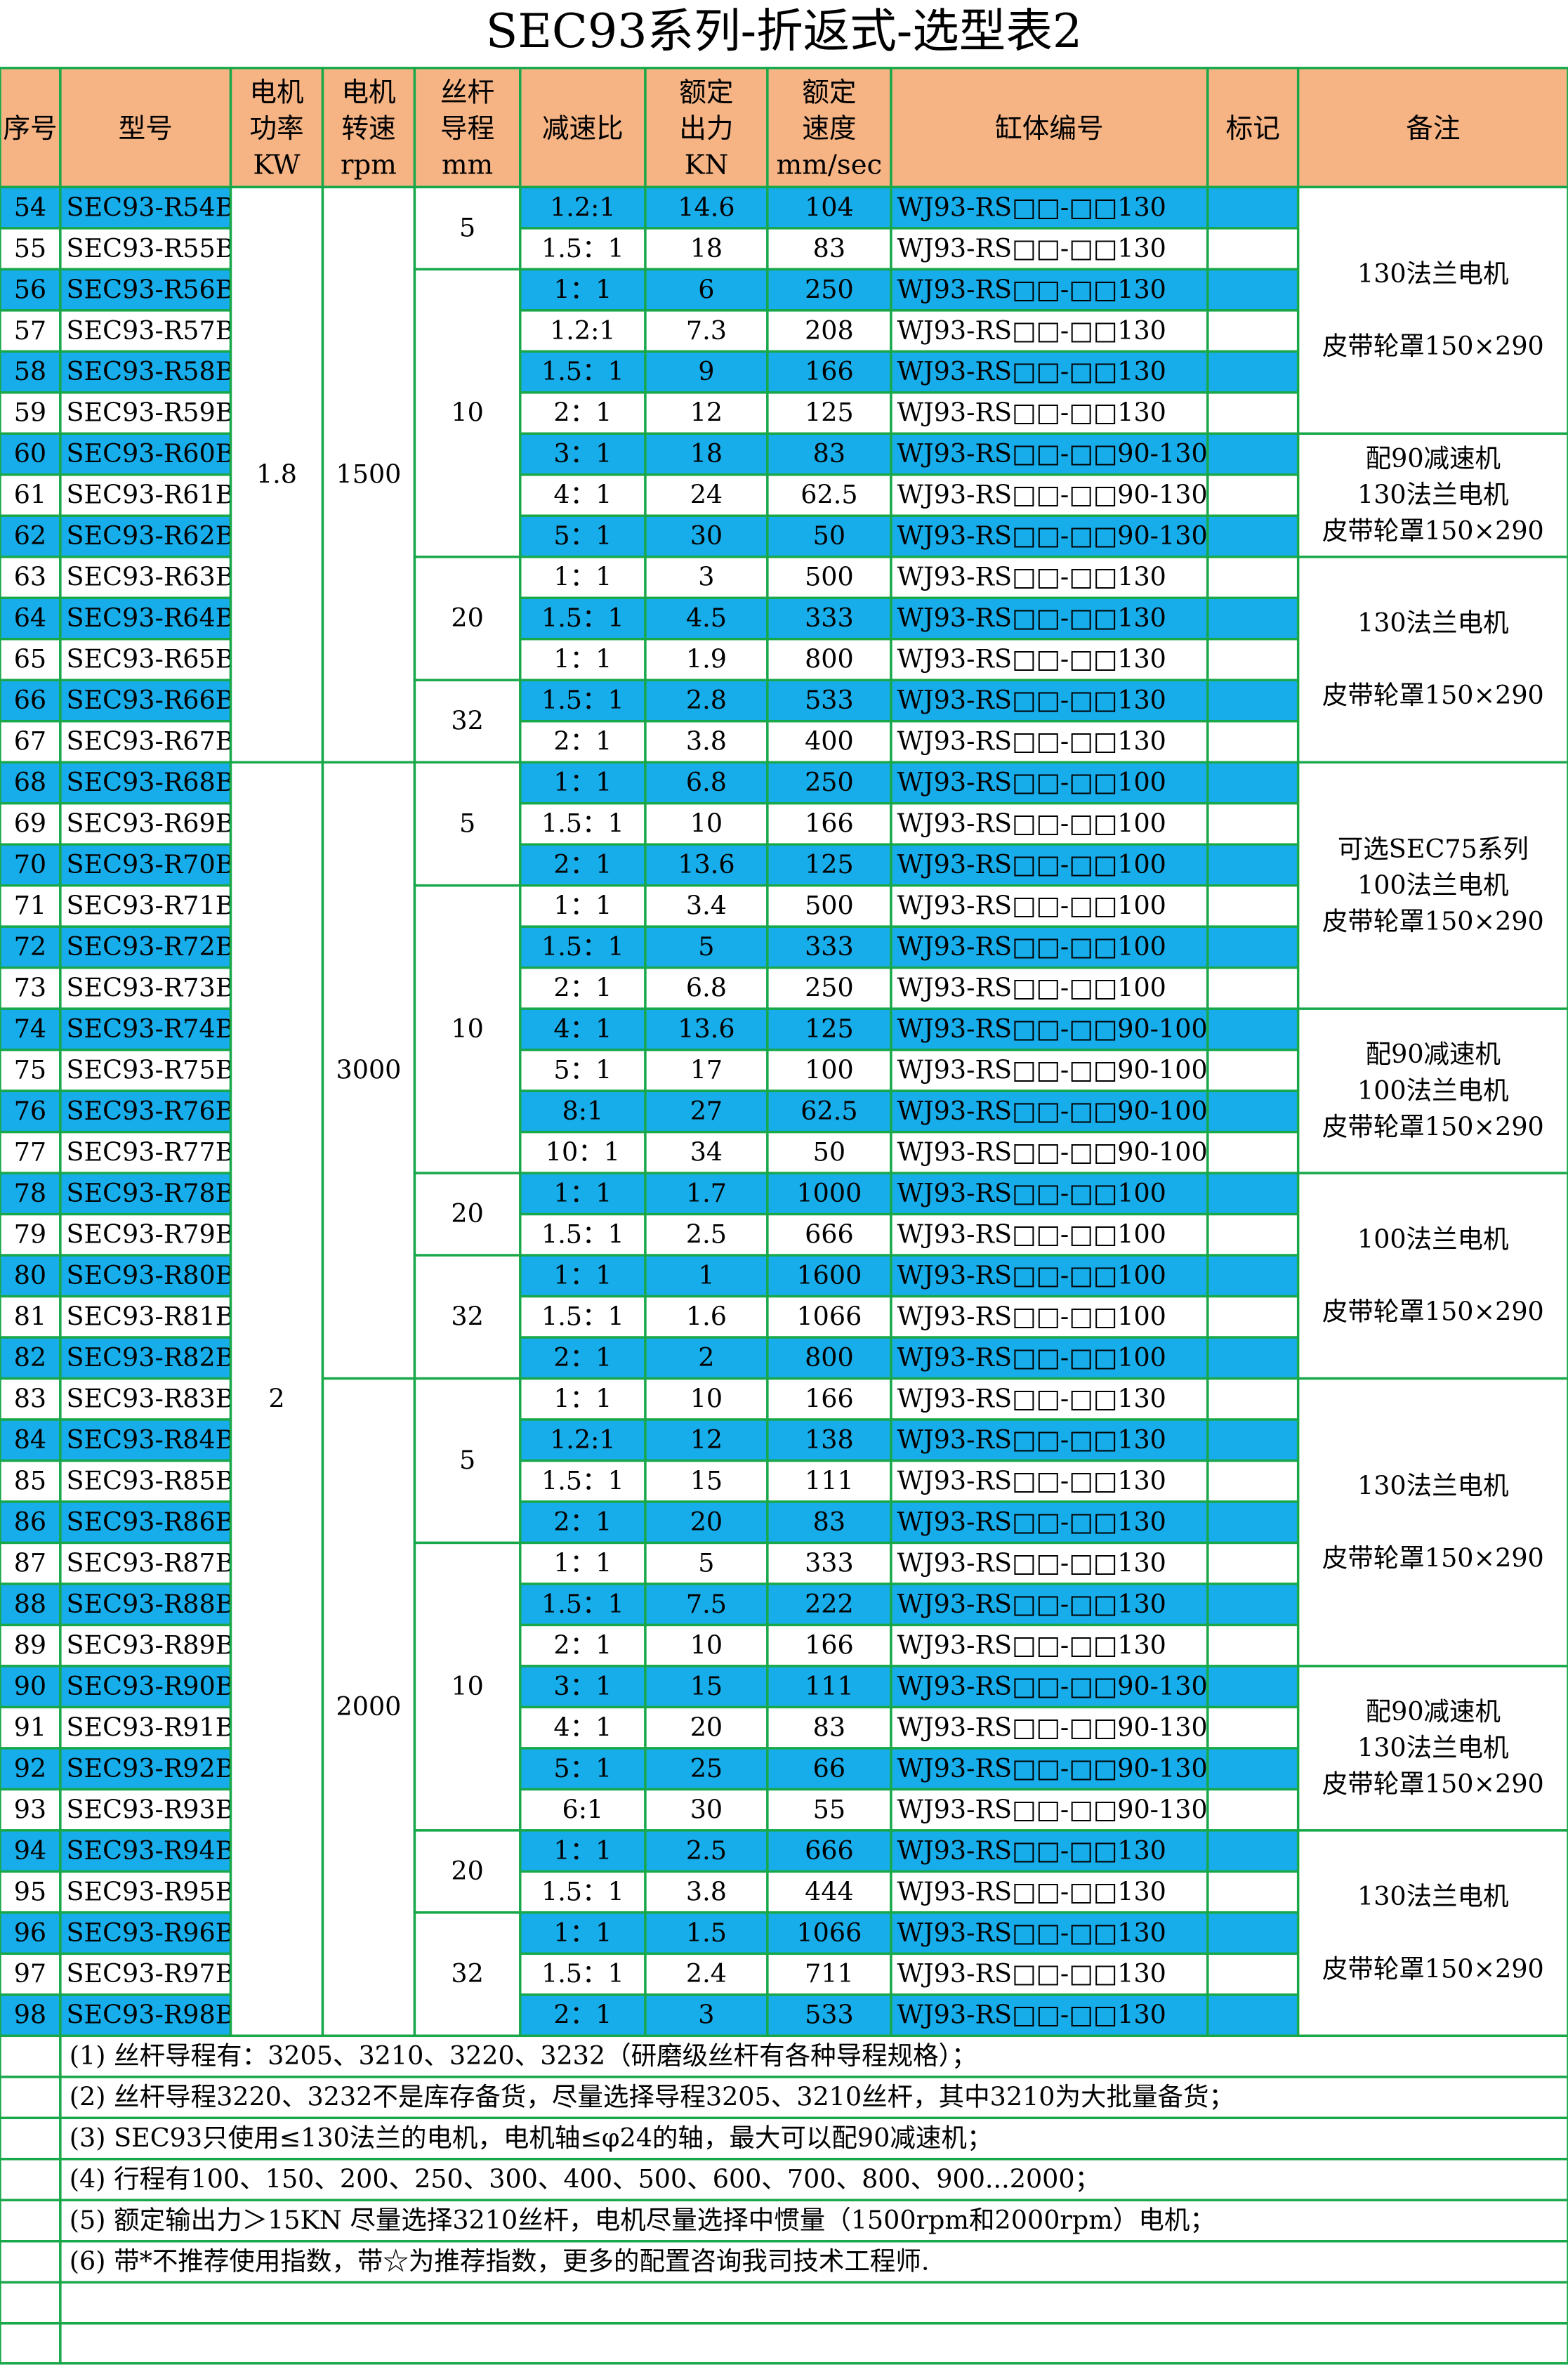 This screenshot has width=1568, height=2365. What do you see at coordinates (829, 1809) in the screenshot?
I see `cell-text: 55` at bounding box center [829, 1809].